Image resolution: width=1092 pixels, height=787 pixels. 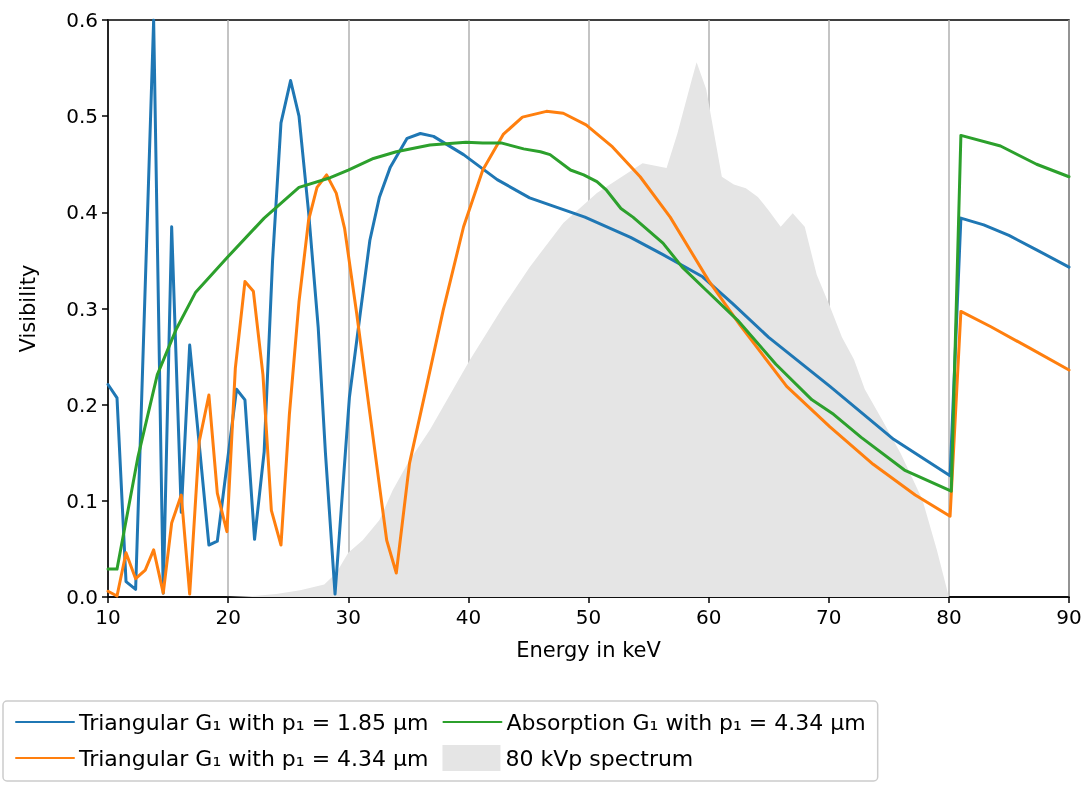 I want to click on x-tick-label: 10, so click(x=108, y=617).